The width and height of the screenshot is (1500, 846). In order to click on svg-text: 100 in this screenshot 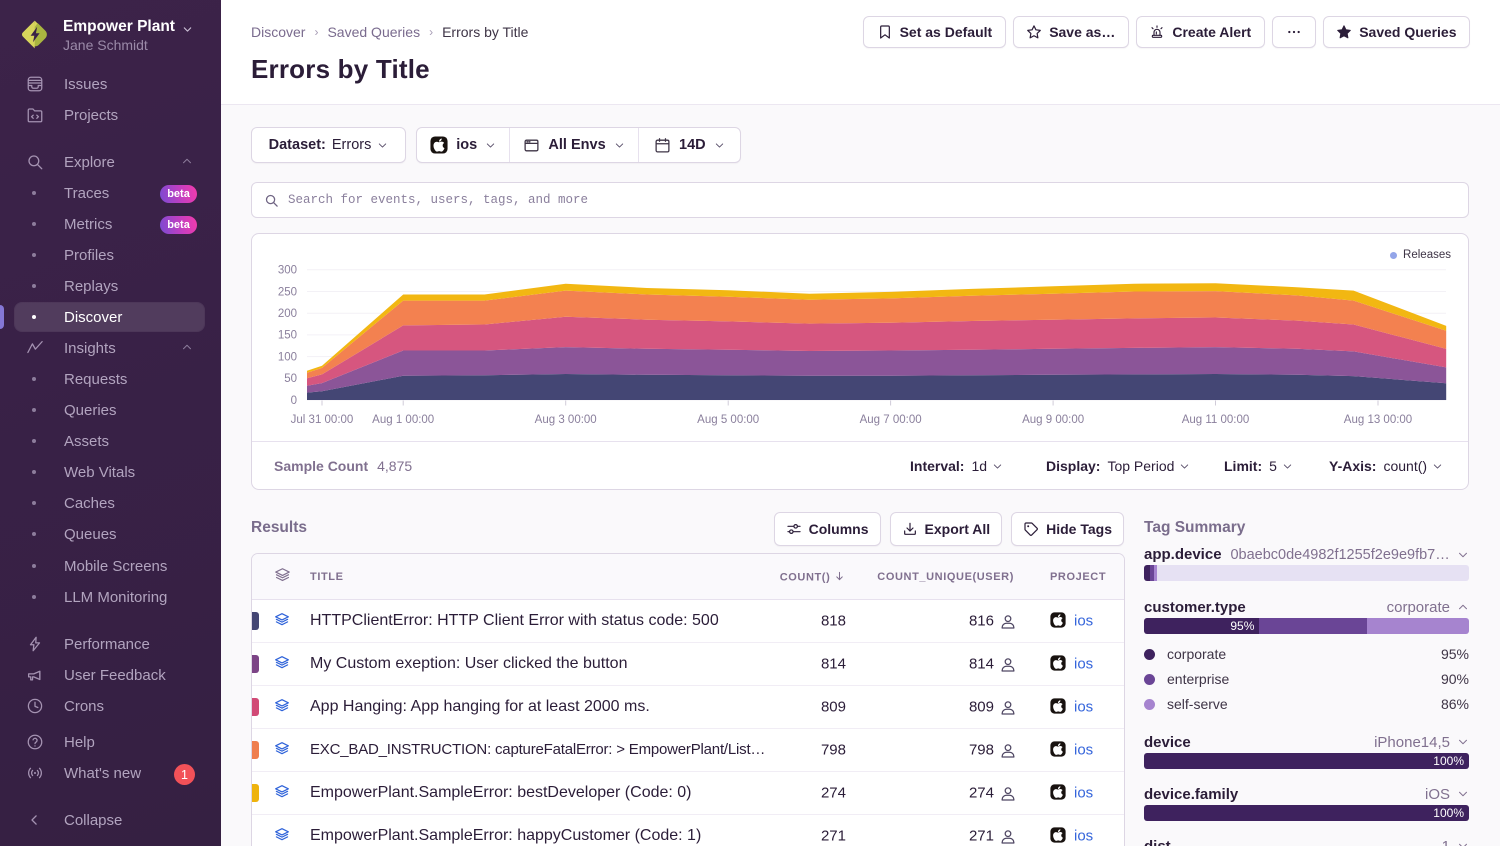, I will do `click(287, 357)`.